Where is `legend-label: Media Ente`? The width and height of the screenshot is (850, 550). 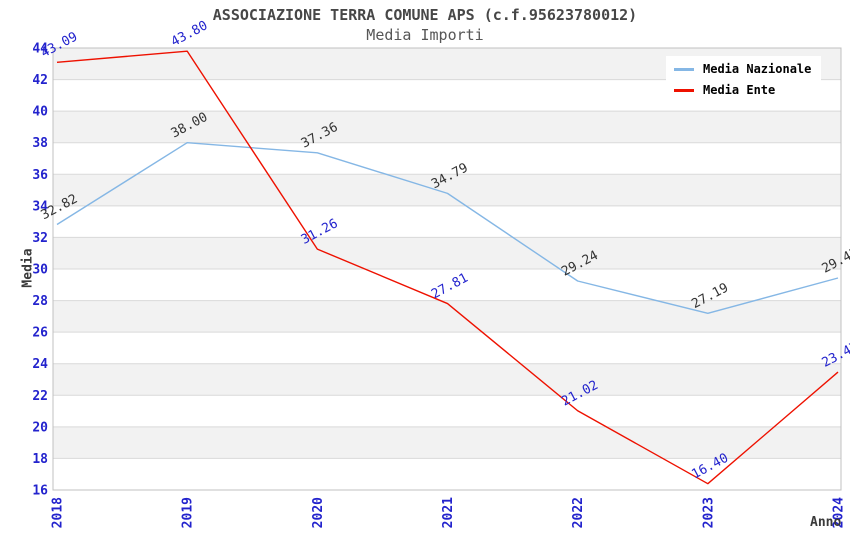 legend-label: Media Ente is located at coordinates (739, 90).